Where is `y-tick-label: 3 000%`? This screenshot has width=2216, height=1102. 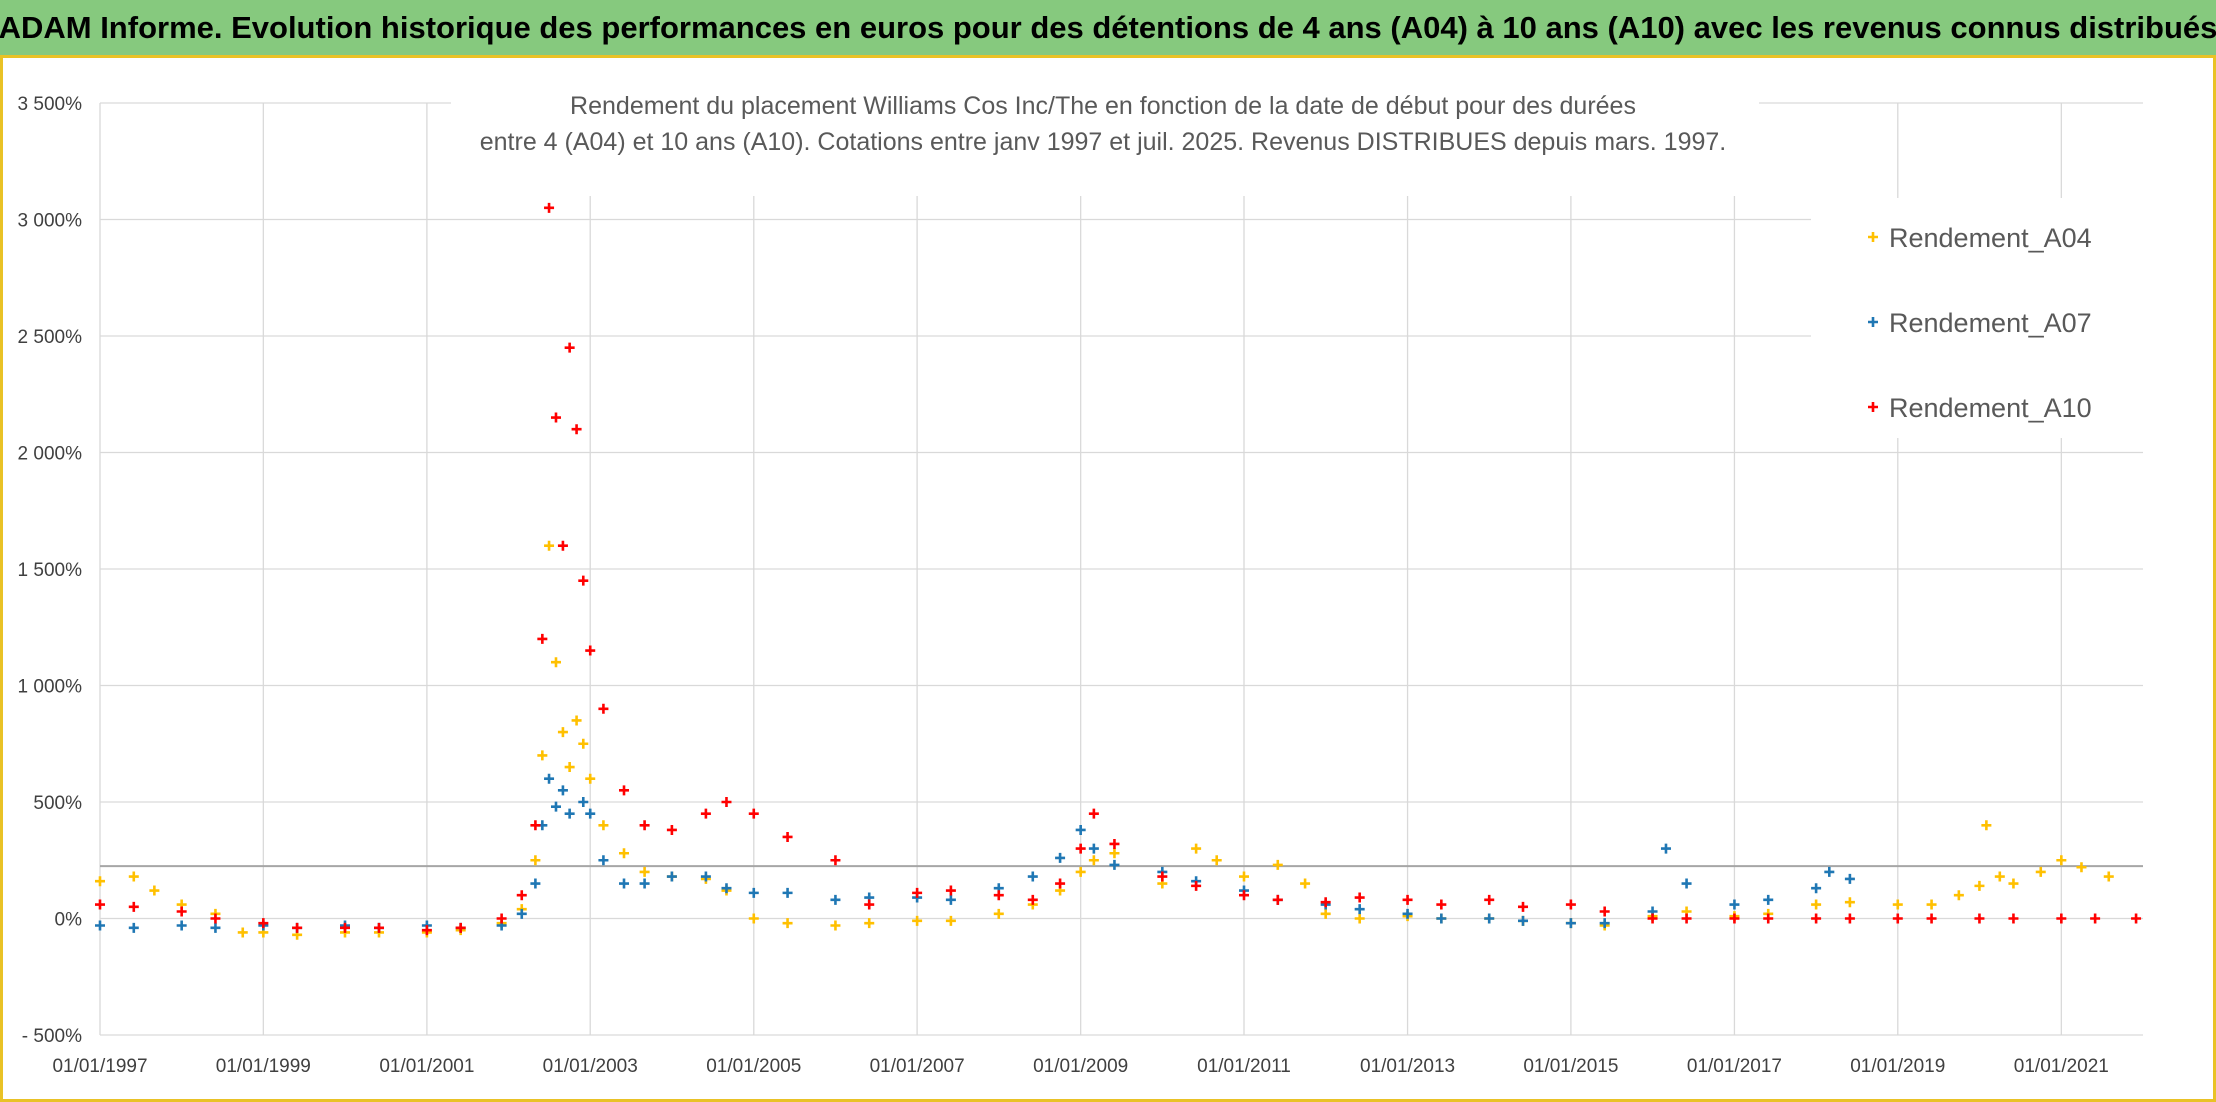 y-tick-label: 3 000% is located at coordinates (50, 221).